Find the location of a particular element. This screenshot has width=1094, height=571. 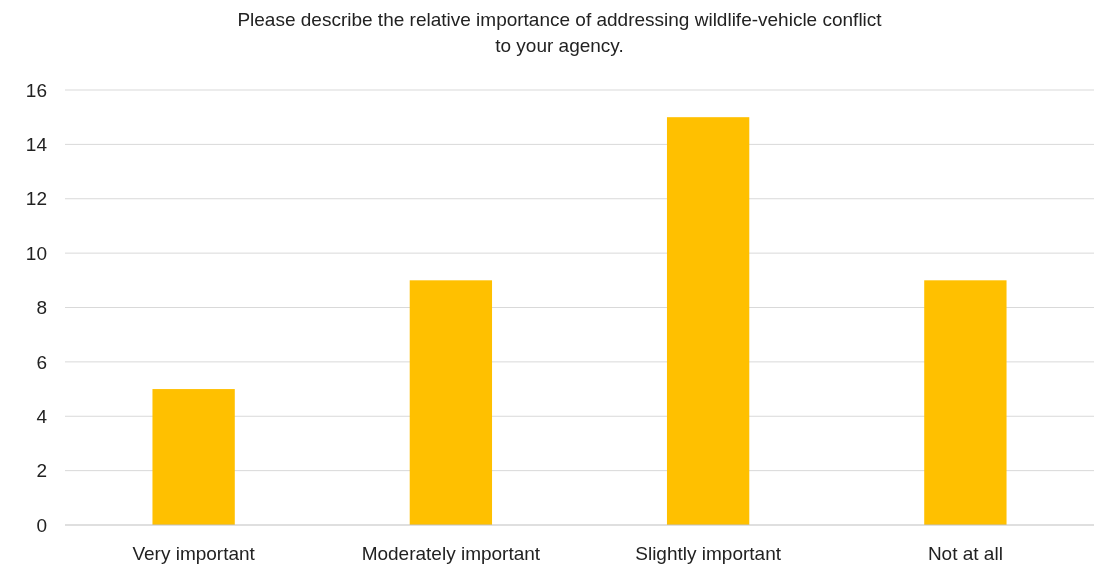

chart-title: Please describe the relative importance of addressing wildlife-vehicle conflict to your agency. is located at coordinates (560, 32).